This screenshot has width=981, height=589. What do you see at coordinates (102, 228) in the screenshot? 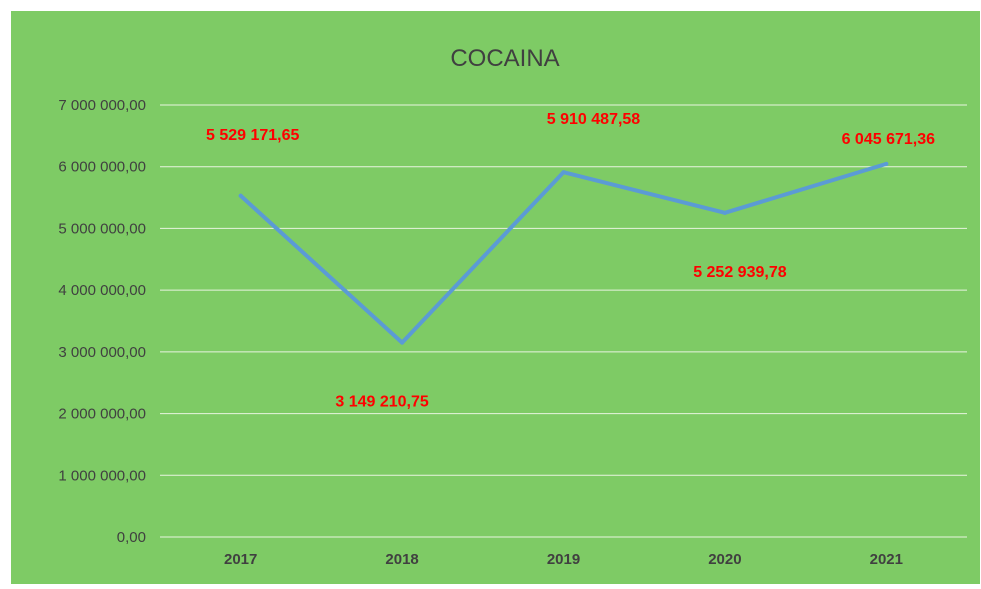
I see `y-tick-label: 5 000 000,00` at bounding box center [102, 228].